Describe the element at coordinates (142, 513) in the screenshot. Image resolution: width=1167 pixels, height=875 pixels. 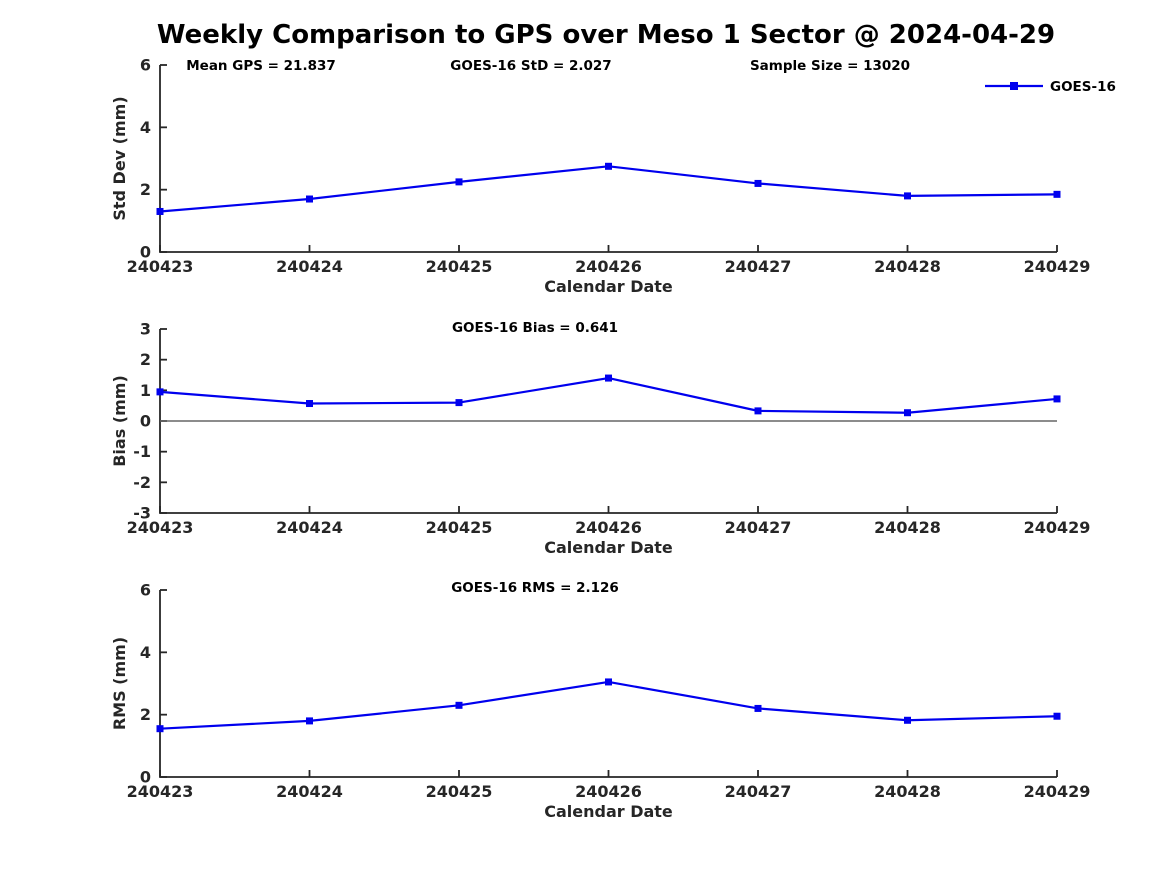
I see `y-tick-label: -3` at that location.